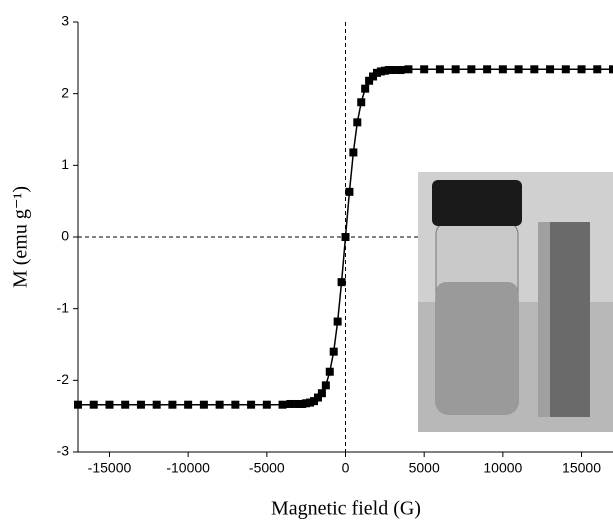 The height and width of the screenshot is (524, 613). What do you see at coordinates (65, 164) in the screenshot?
I see `y-tick-label: 1` at bounding box center [65, 164].